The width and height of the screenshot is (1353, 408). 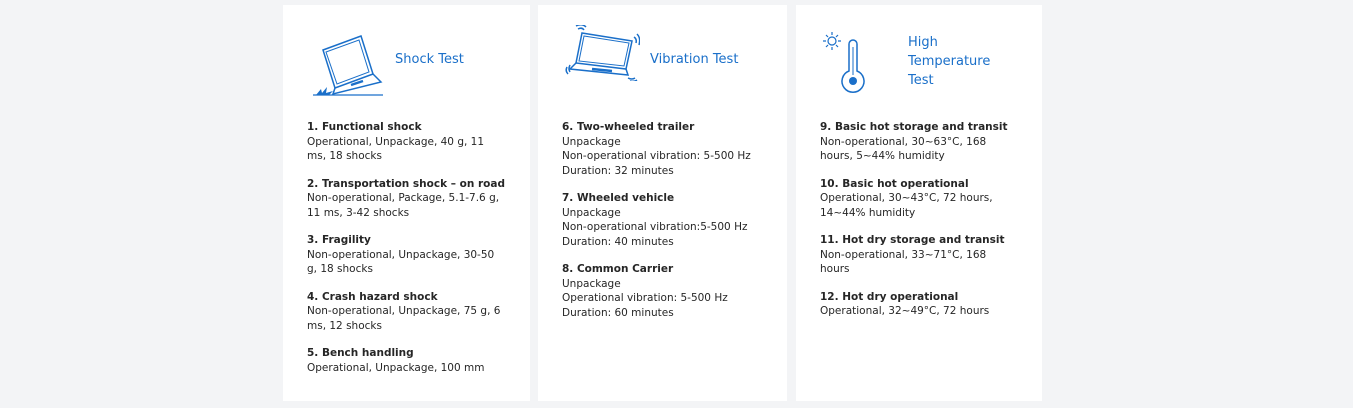 What do you see at coordinates (949, 61) in the screenshot?
I see `card-title: High Temperature Test` at bounding box center [949, 61].